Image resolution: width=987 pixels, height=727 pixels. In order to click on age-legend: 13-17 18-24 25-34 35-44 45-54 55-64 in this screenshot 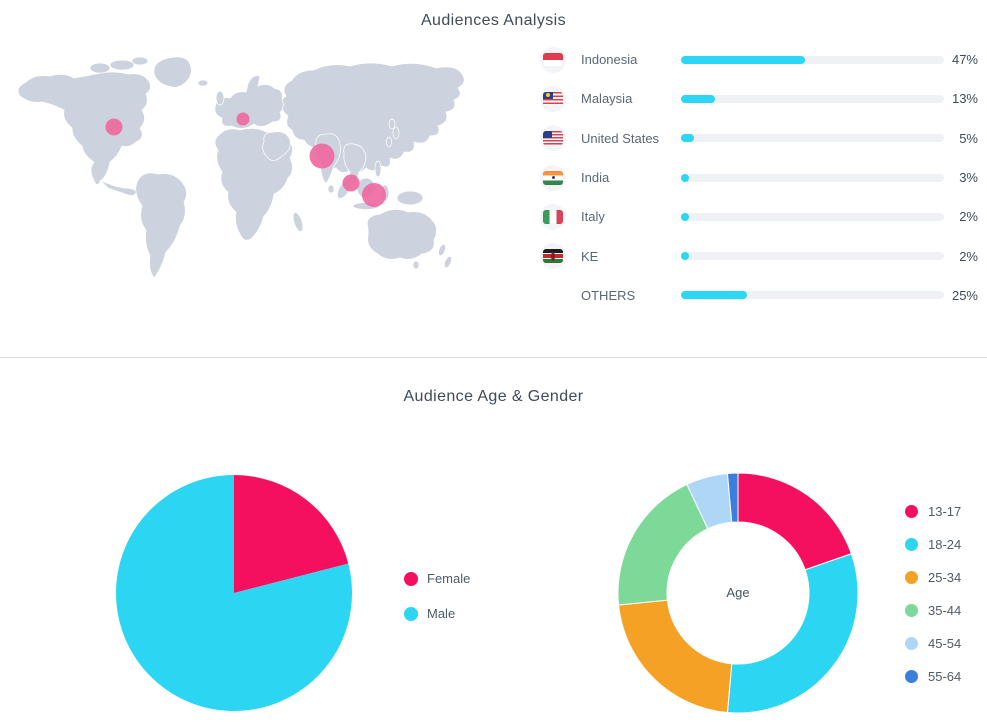, I will do `click(933, 594)`.